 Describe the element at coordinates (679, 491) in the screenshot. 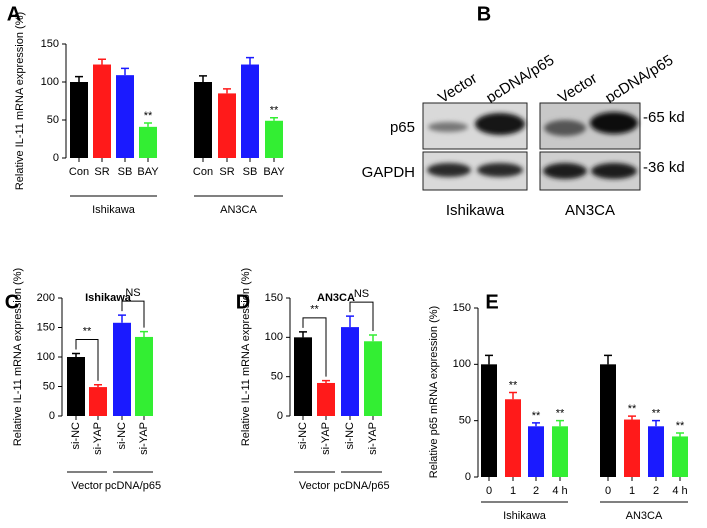

I see `x-tick-label: 4 h` at that location.